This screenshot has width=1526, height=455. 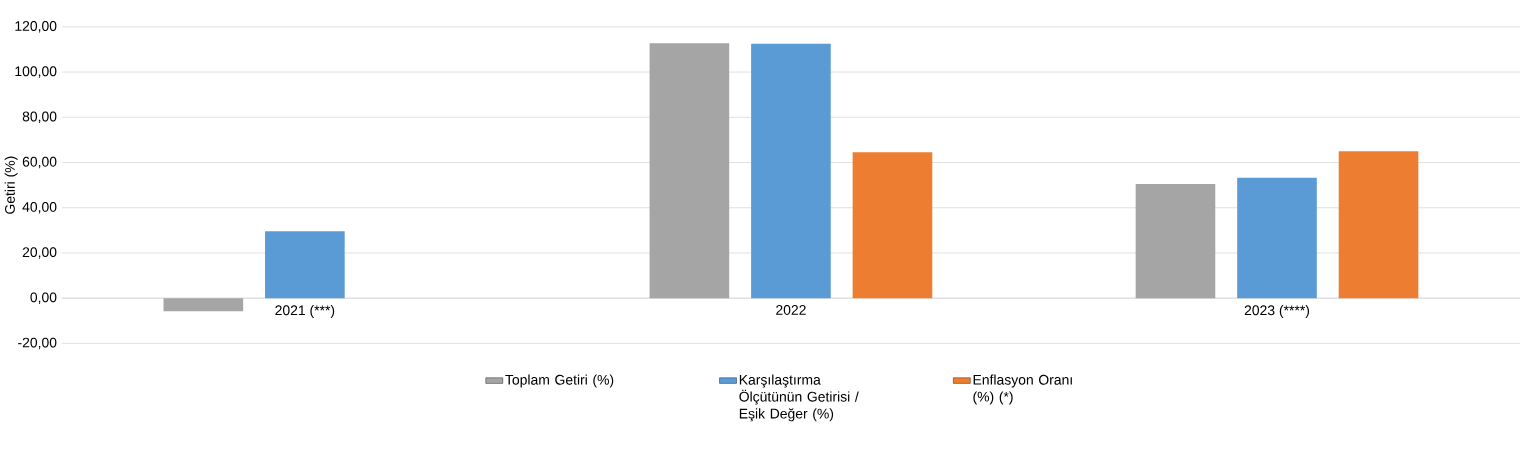 What do you see at coordinates (36, 72) in the screenshot?
I see `y-tick-label: 100,00` at bounding box center [36, 72].